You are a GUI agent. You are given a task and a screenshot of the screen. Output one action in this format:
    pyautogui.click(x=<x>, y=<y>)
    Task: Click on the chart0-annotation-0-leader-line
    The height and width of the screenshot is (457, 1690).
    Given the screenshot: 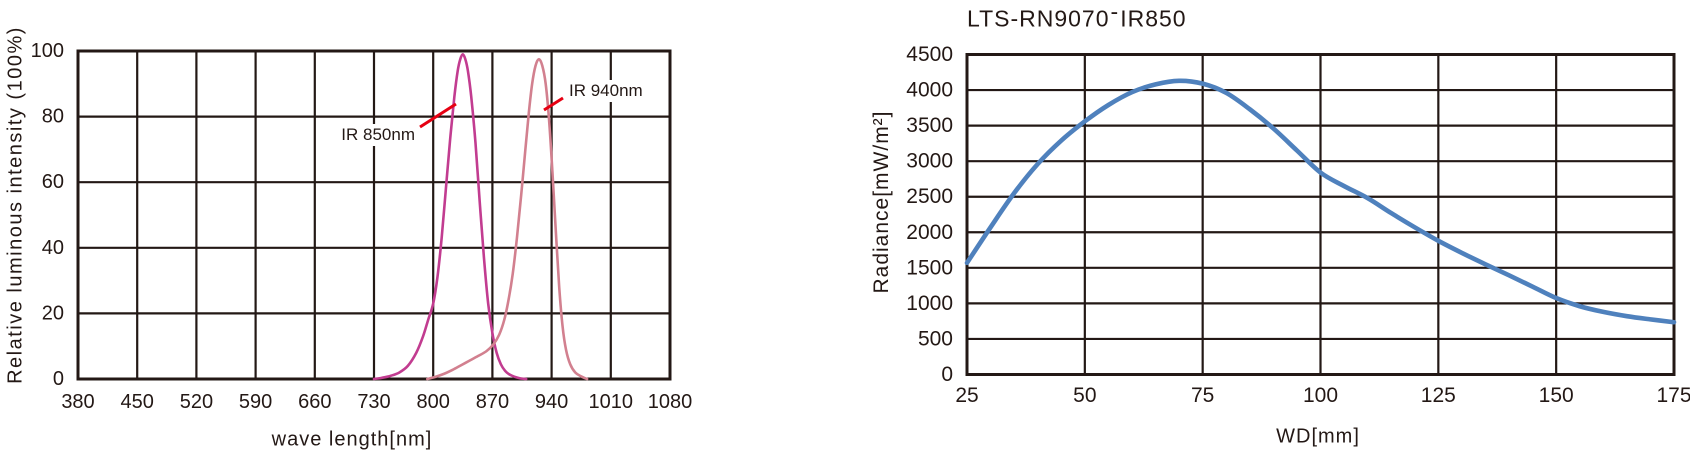 What is the action you would take?
    pyautogui.click(x=438, y=115)
    